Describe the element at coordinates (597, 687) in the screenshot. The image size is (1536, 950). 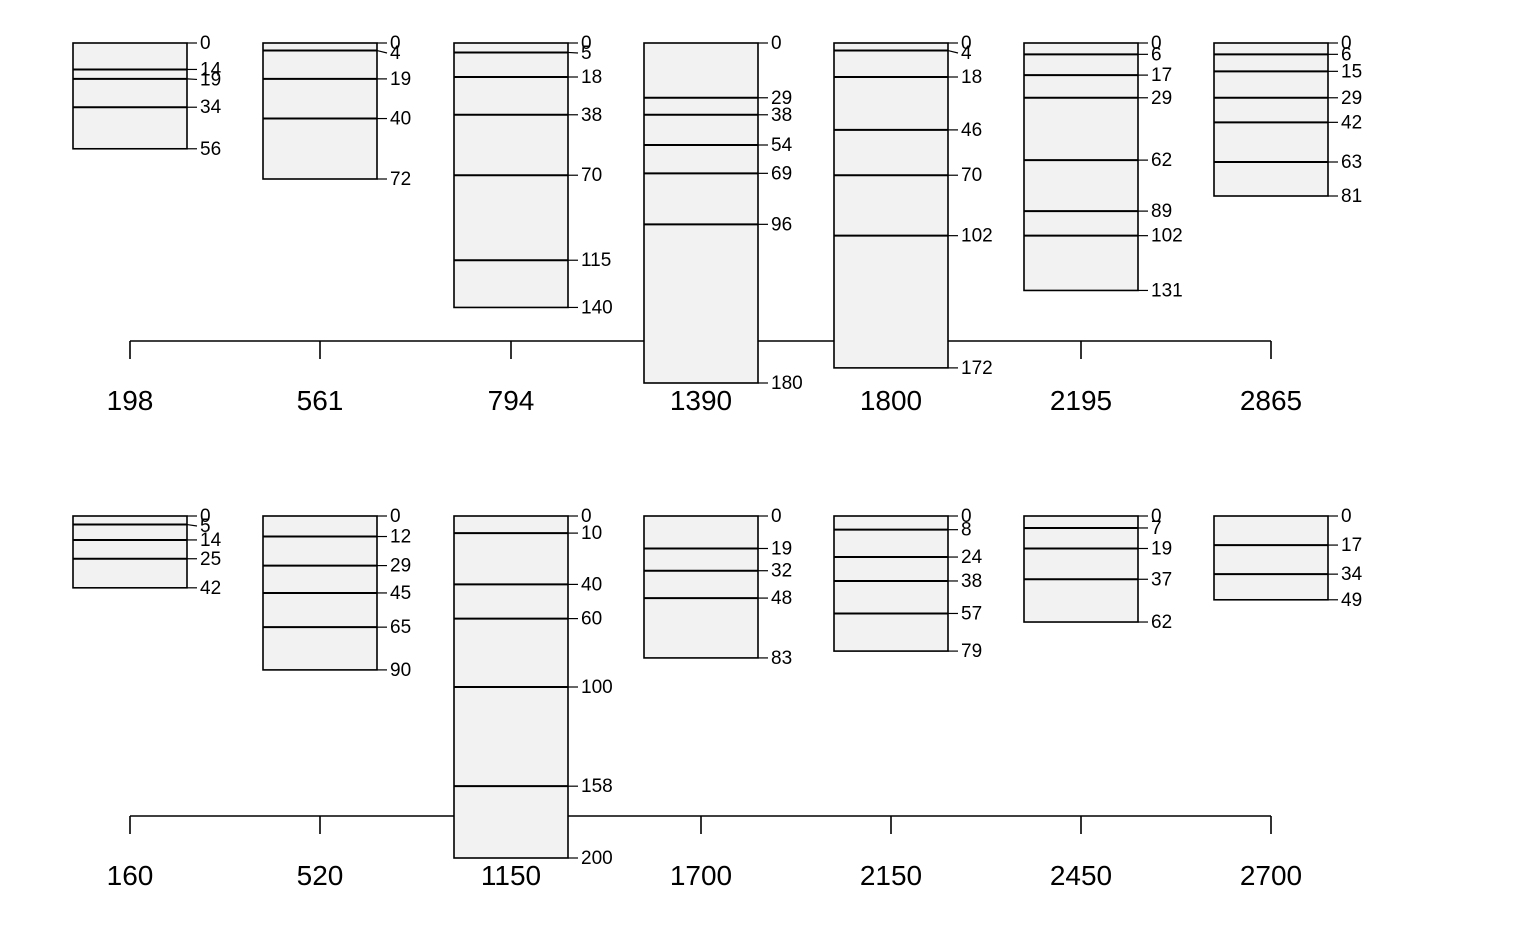
I see `depth-label: 100` at that location.